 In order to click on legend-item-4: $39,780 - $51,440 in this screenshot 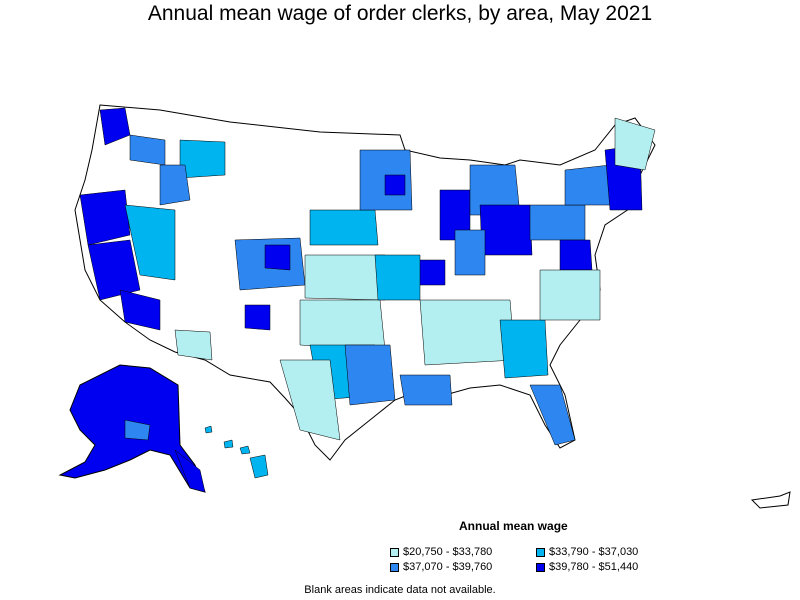, I will do `click(587, 567)`.